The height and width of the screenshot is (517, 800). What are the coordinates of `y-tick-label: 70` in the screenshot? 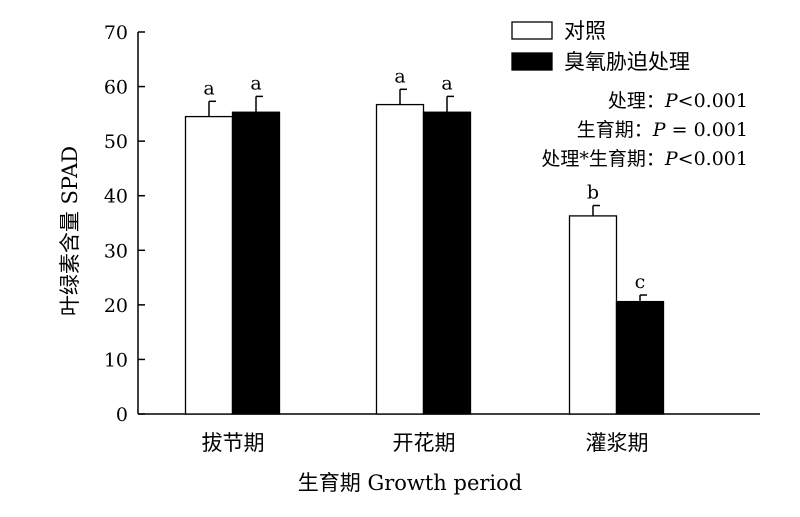 It's located at (116, 33).